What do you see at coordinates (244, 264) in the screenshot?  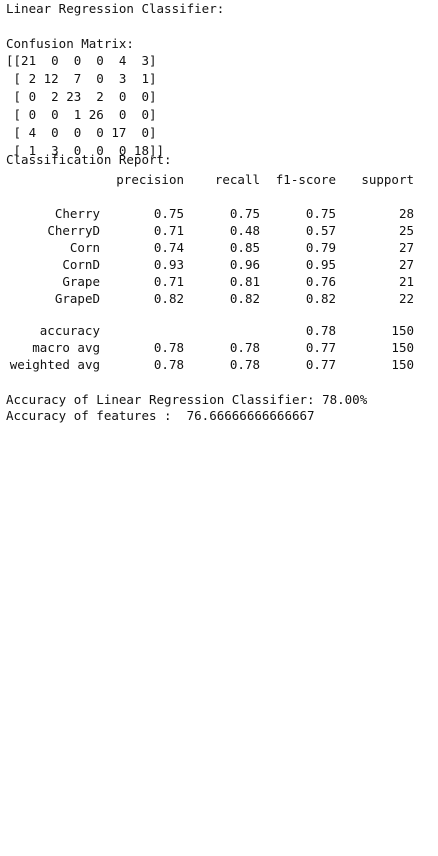 I see `report-recall: 0.96` at bounding box center [244, 264].